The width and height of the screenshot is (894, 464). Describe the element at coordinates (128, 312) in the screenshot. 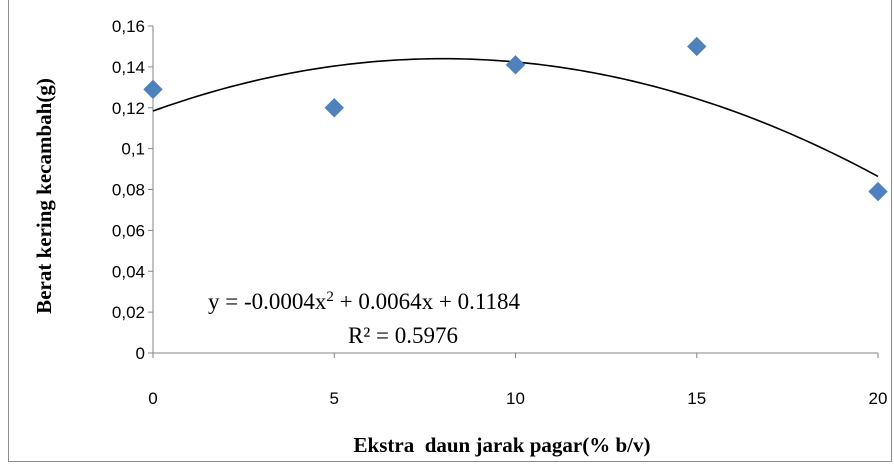

I see `y-tick-label: 0,02` at that location.